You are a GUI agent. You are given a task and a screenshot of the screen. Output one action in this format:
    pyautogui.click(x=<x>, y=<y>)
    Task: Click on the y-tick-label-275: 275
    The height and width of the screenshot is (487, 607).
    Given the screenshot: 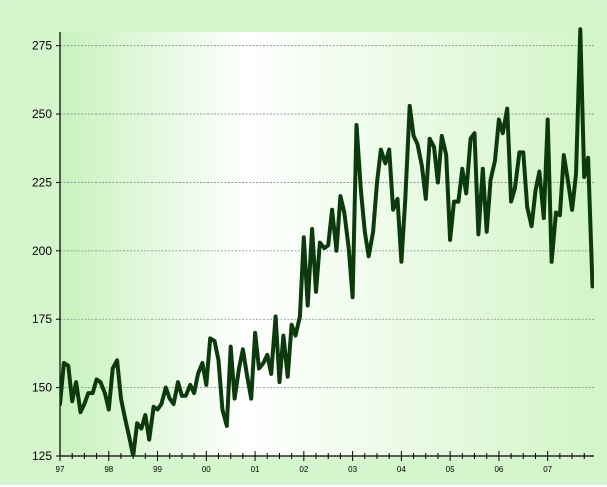 What is the action you would take?
    pyautogui.click(x=42, y=46)
    